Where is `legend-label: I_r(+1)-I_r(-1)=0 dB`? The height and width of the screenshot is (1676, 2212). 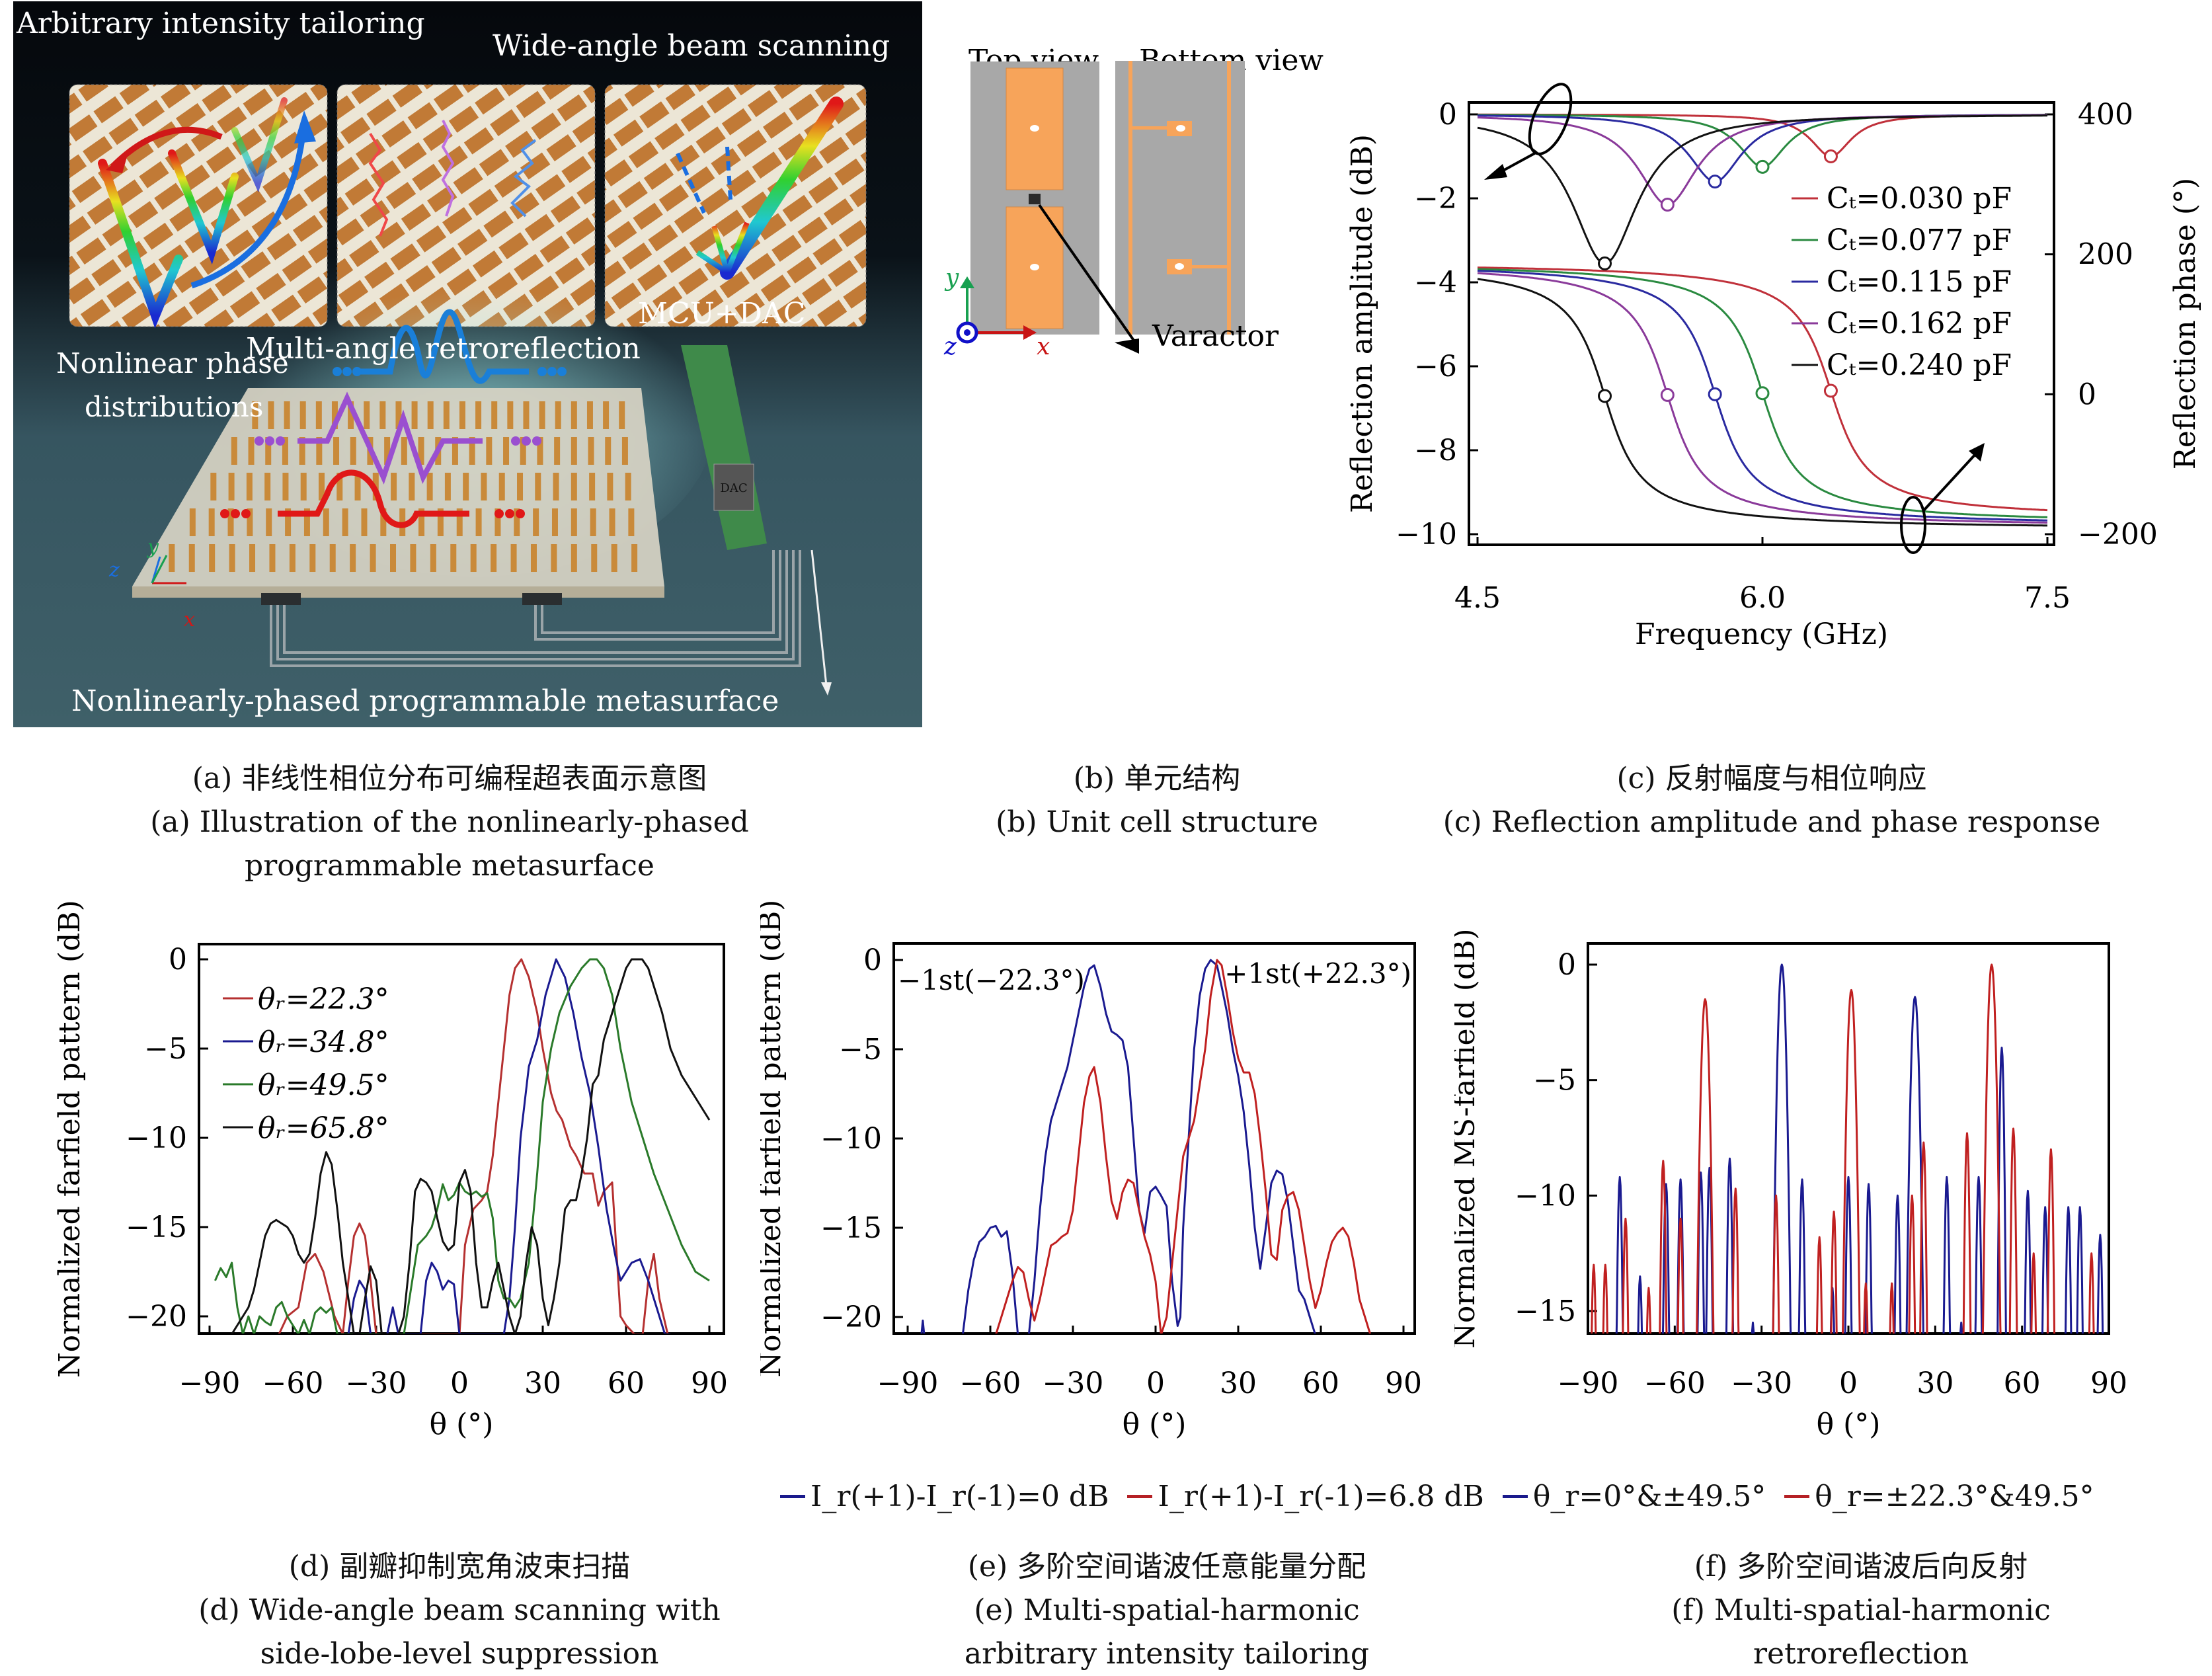 legend-label: I_r(+1)-I_r(-1)=0 dB is located at coordinates (959, 1496).